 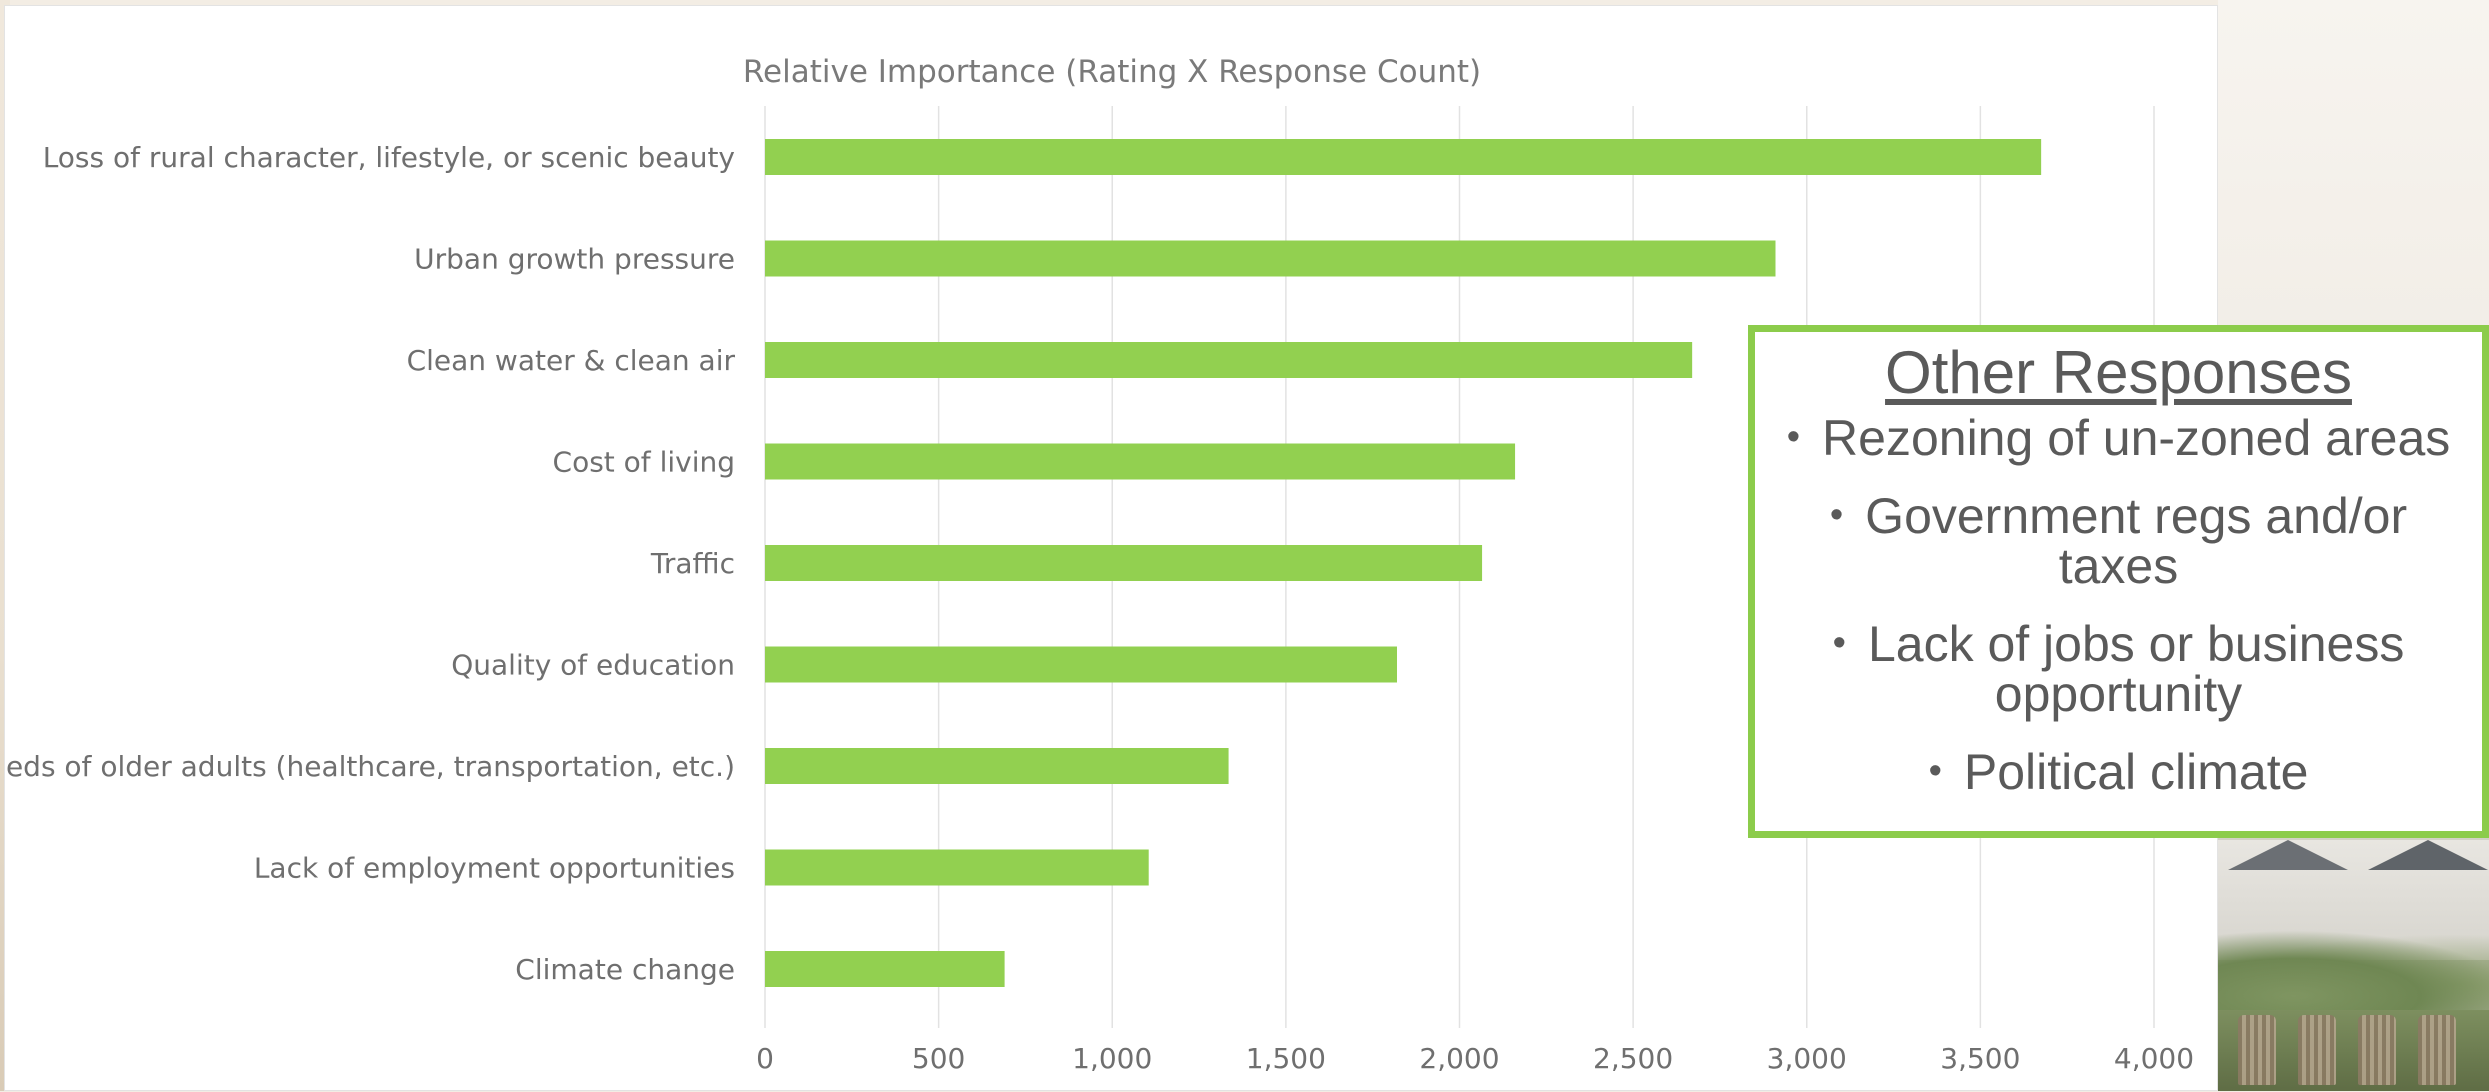 I want to click on list-item: • Lack of jobs or business opportunity, so click(x=2118, y=669).